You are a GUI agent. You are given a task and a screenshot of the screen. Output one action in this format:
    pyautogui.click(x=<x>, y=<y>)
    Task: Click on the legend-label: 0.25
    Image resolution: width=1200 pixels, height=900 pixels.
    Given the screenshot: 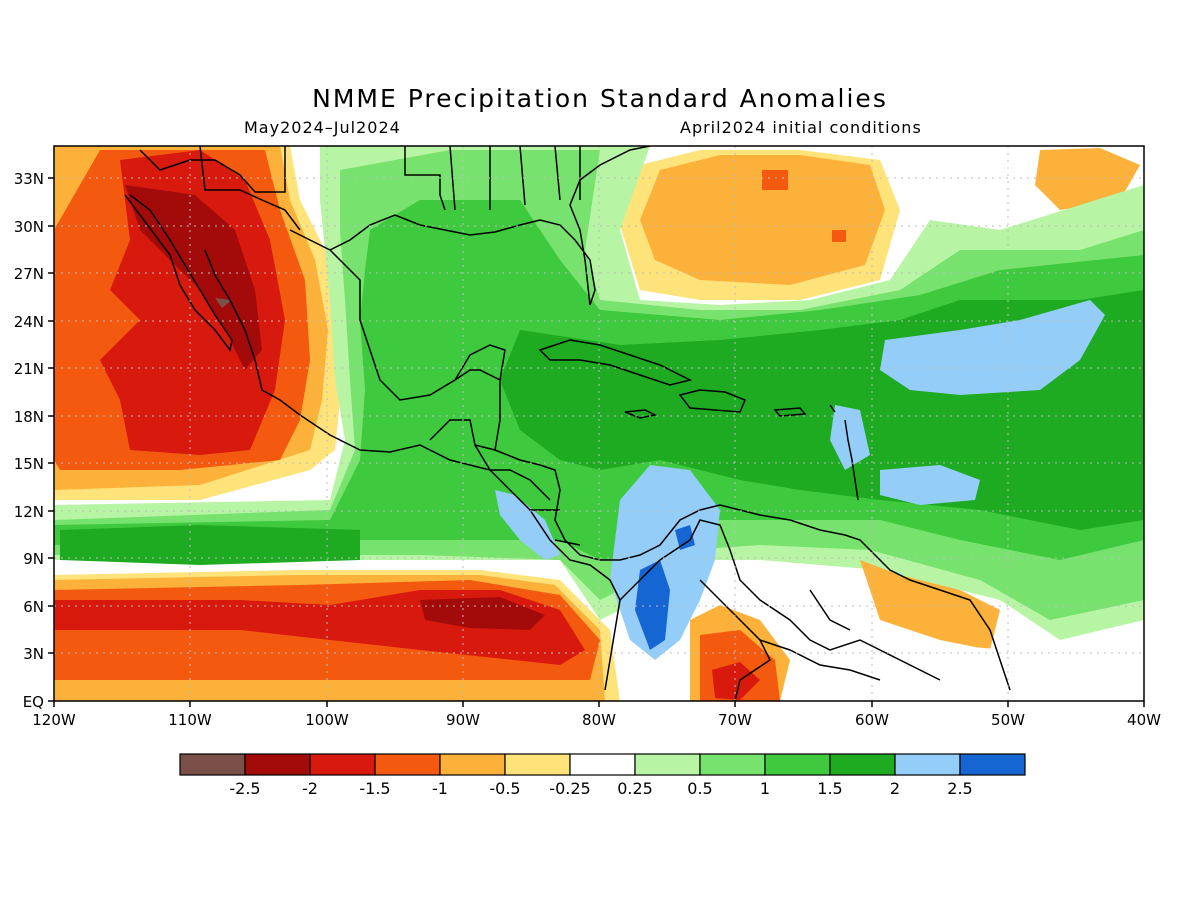 What is the action you would take?
    pyautogui.click(x=635, y=788)
    